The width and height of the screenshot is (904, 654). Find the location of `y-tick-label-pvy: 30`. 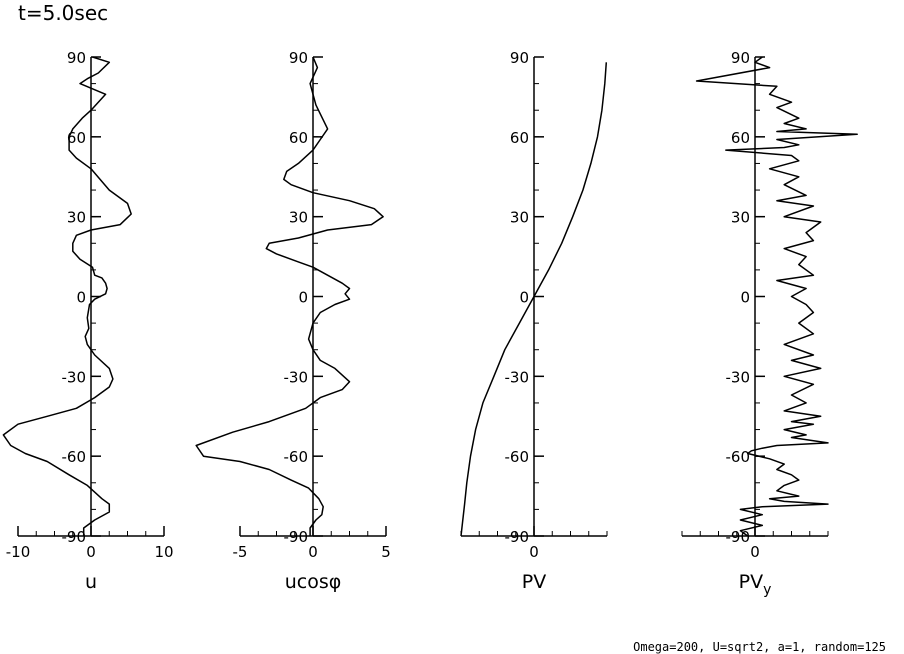

y-tick-label-pvy: 30 is located at coordinates (740, 218).